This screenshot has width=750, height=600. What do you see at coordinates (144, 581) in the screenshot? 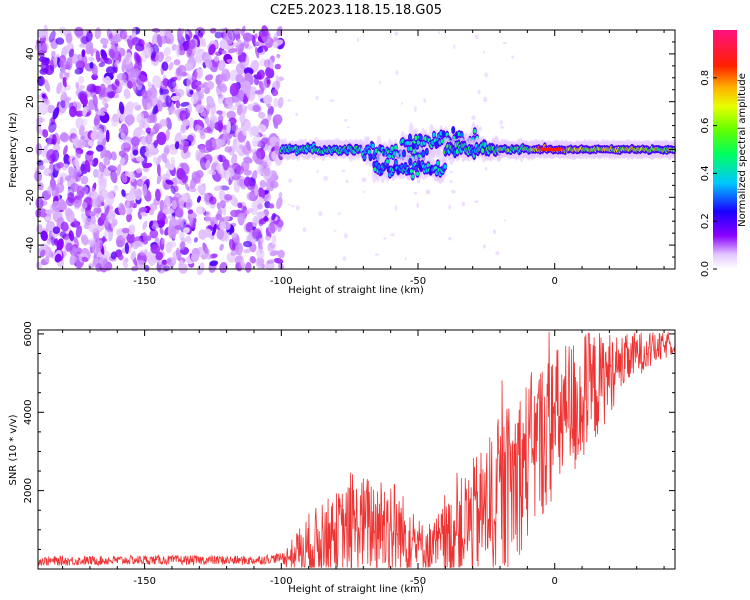
I see `x-tick-label: -150` at bounding box center [144, 581].